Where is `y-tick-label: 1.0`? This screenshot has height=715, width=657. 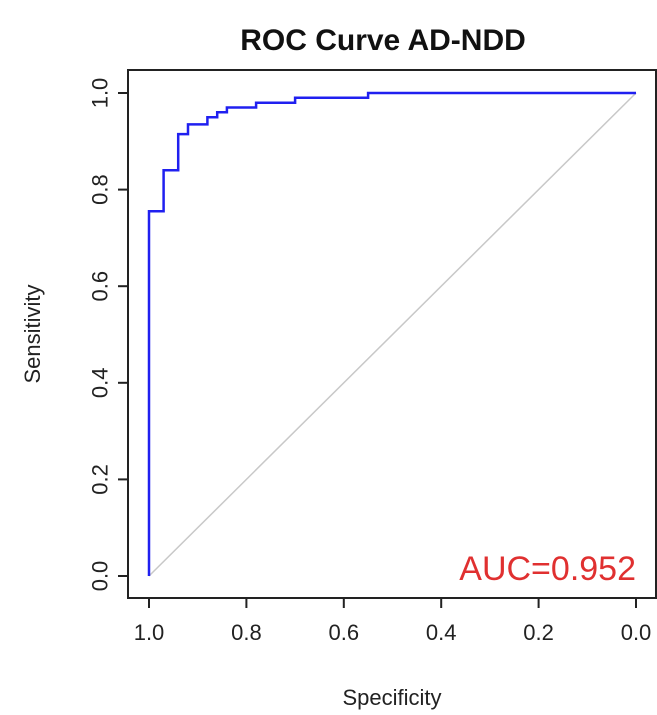
y-tick-label: 1.0 is located at coordinates (100, 93).